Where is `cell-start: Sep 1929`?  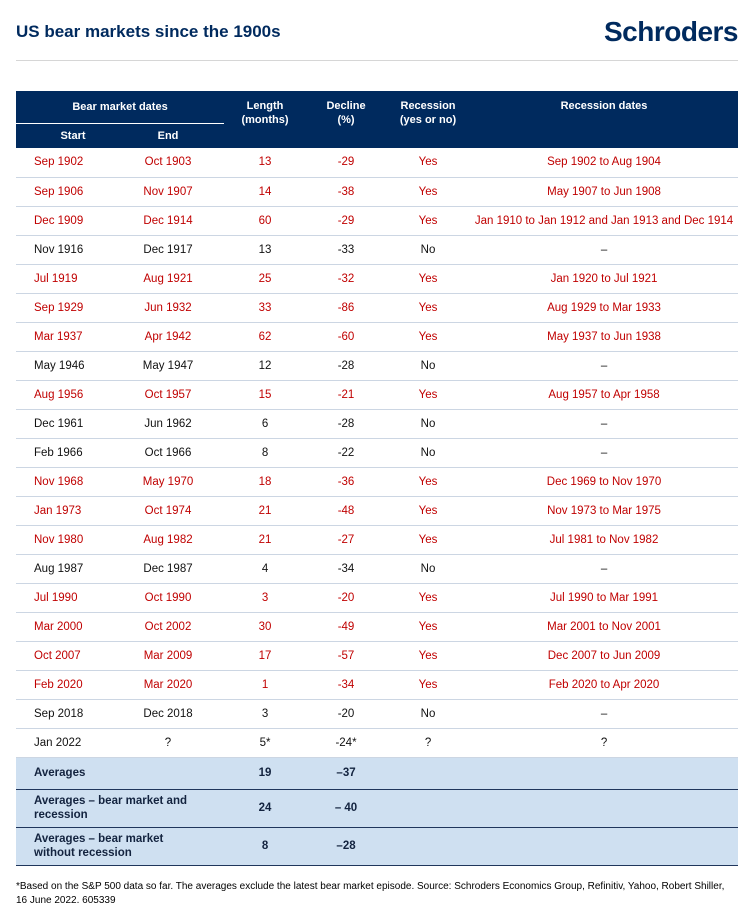 cell-start: Sep 1929 is located at coordinates (64, 308).